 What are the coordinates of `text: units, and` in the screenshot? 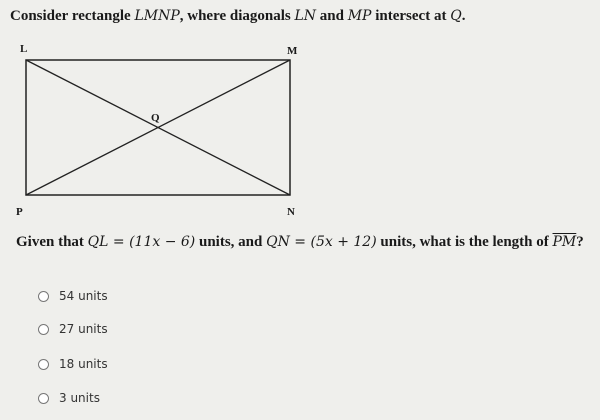 It's located at (231, 242).